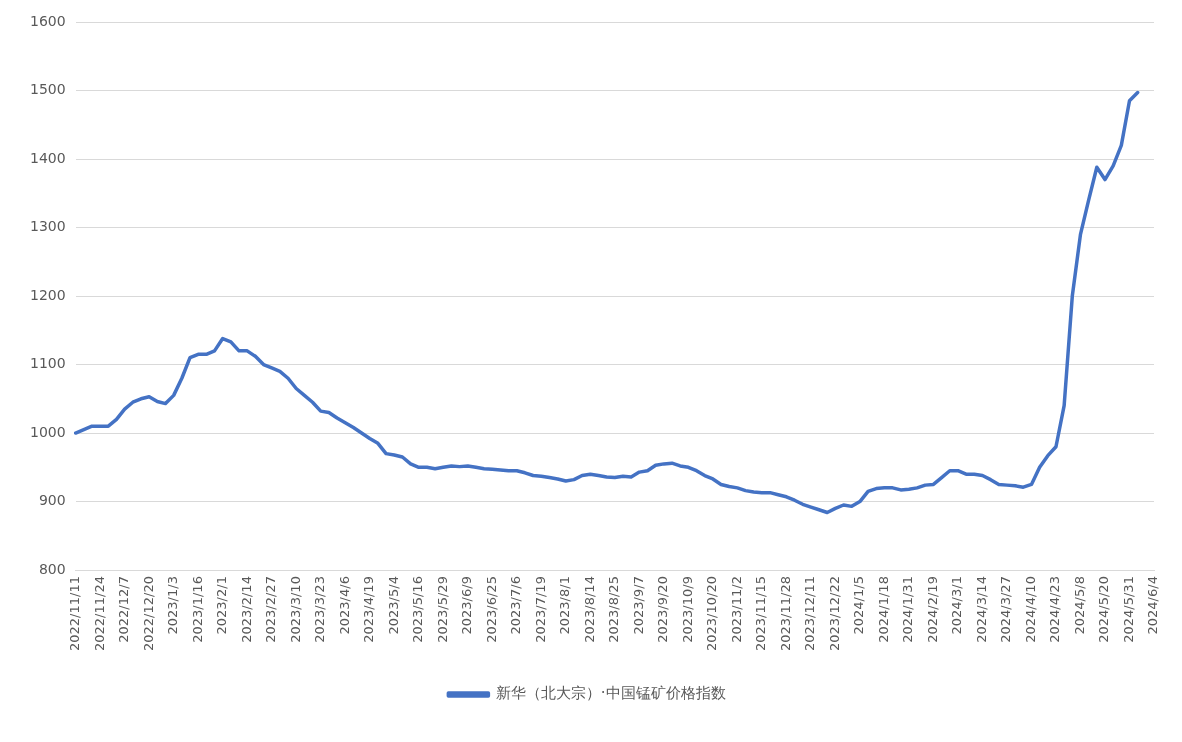  I want to click on x-tick-label: 2023/9/7, so click(638, 605).